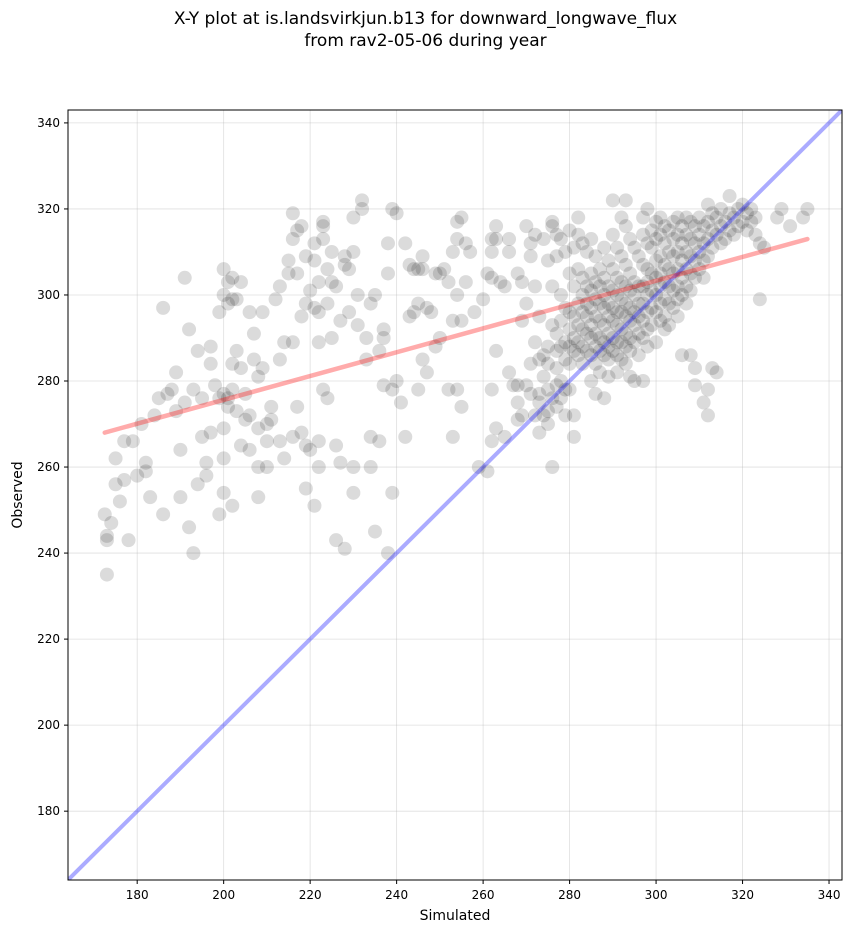 This screenshot has width=851, height=934. Describe the element at coordinates (829, 895) in the screenshot. I see `x-tick-label: 340` at that location.